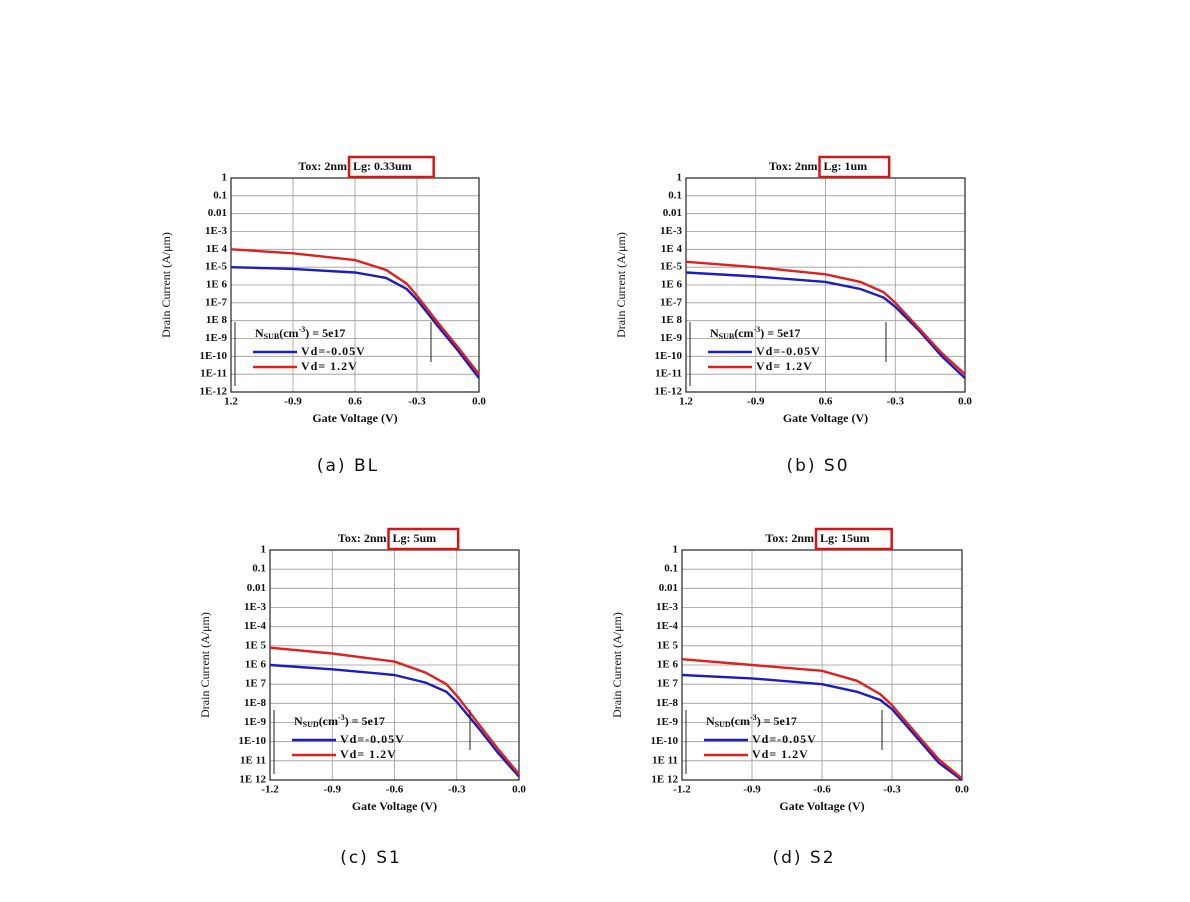 This screenshot has width=1190, height=902. I want to click on y-tick-label: 1E 7, so click(668, 684).